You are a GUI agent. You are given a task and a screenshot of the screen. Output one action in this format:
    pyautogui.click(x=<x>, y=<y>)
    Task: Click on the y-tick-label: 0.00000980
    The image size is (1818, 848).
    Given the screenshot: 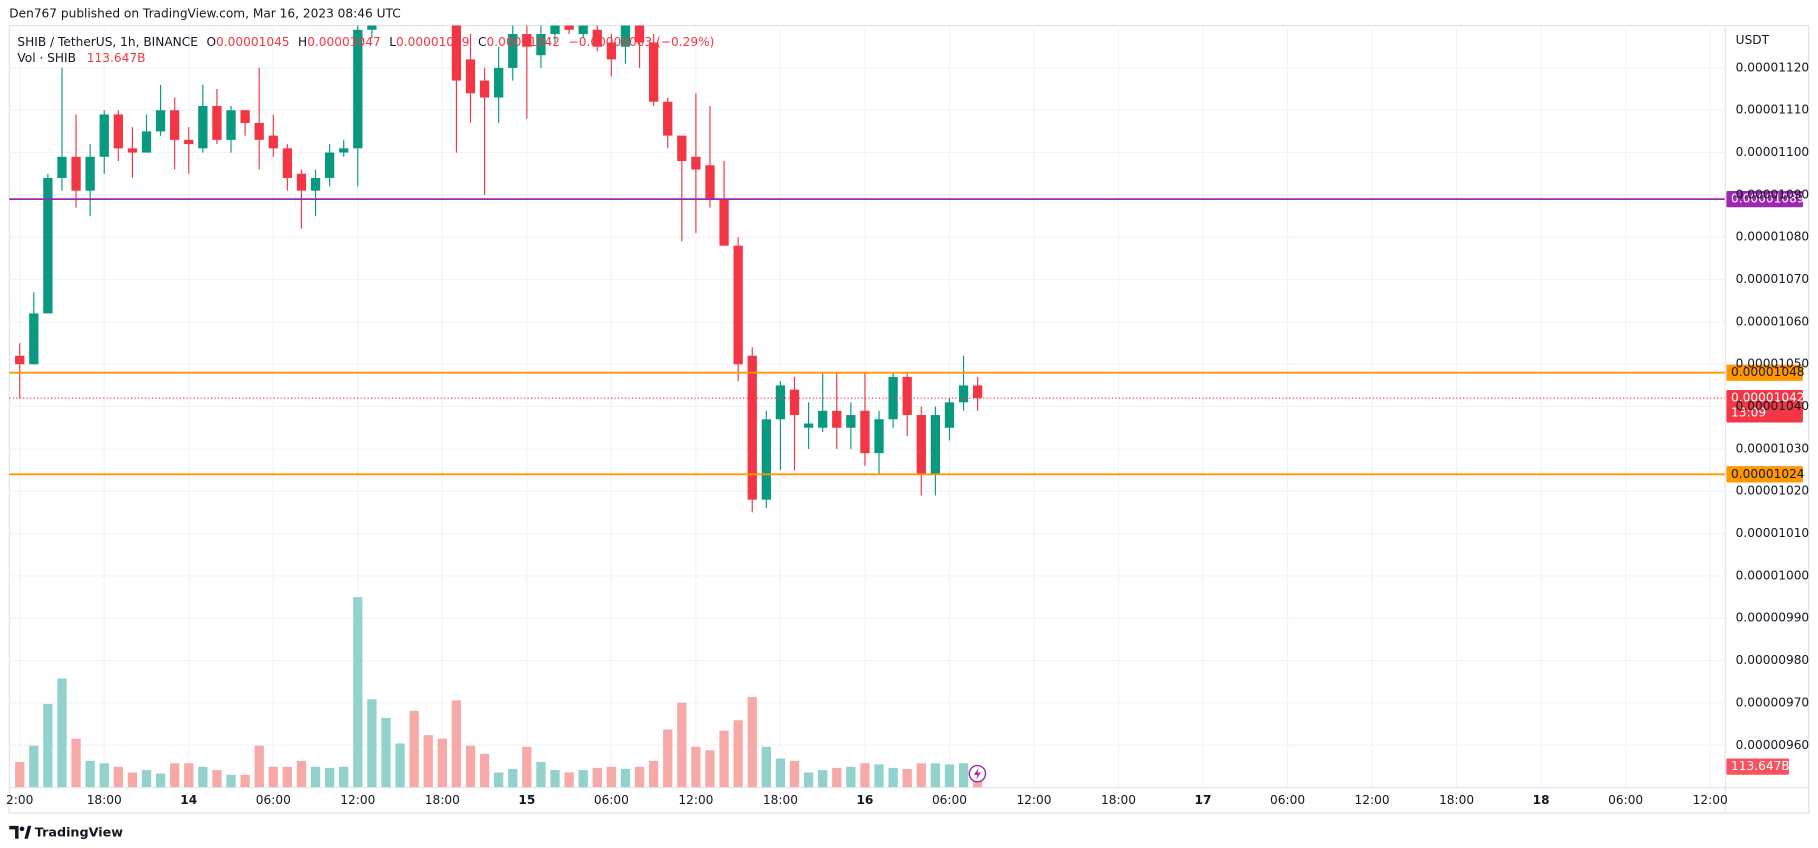 What is the action you would take?
    pyautogui.click(x=1773, y=660)
    